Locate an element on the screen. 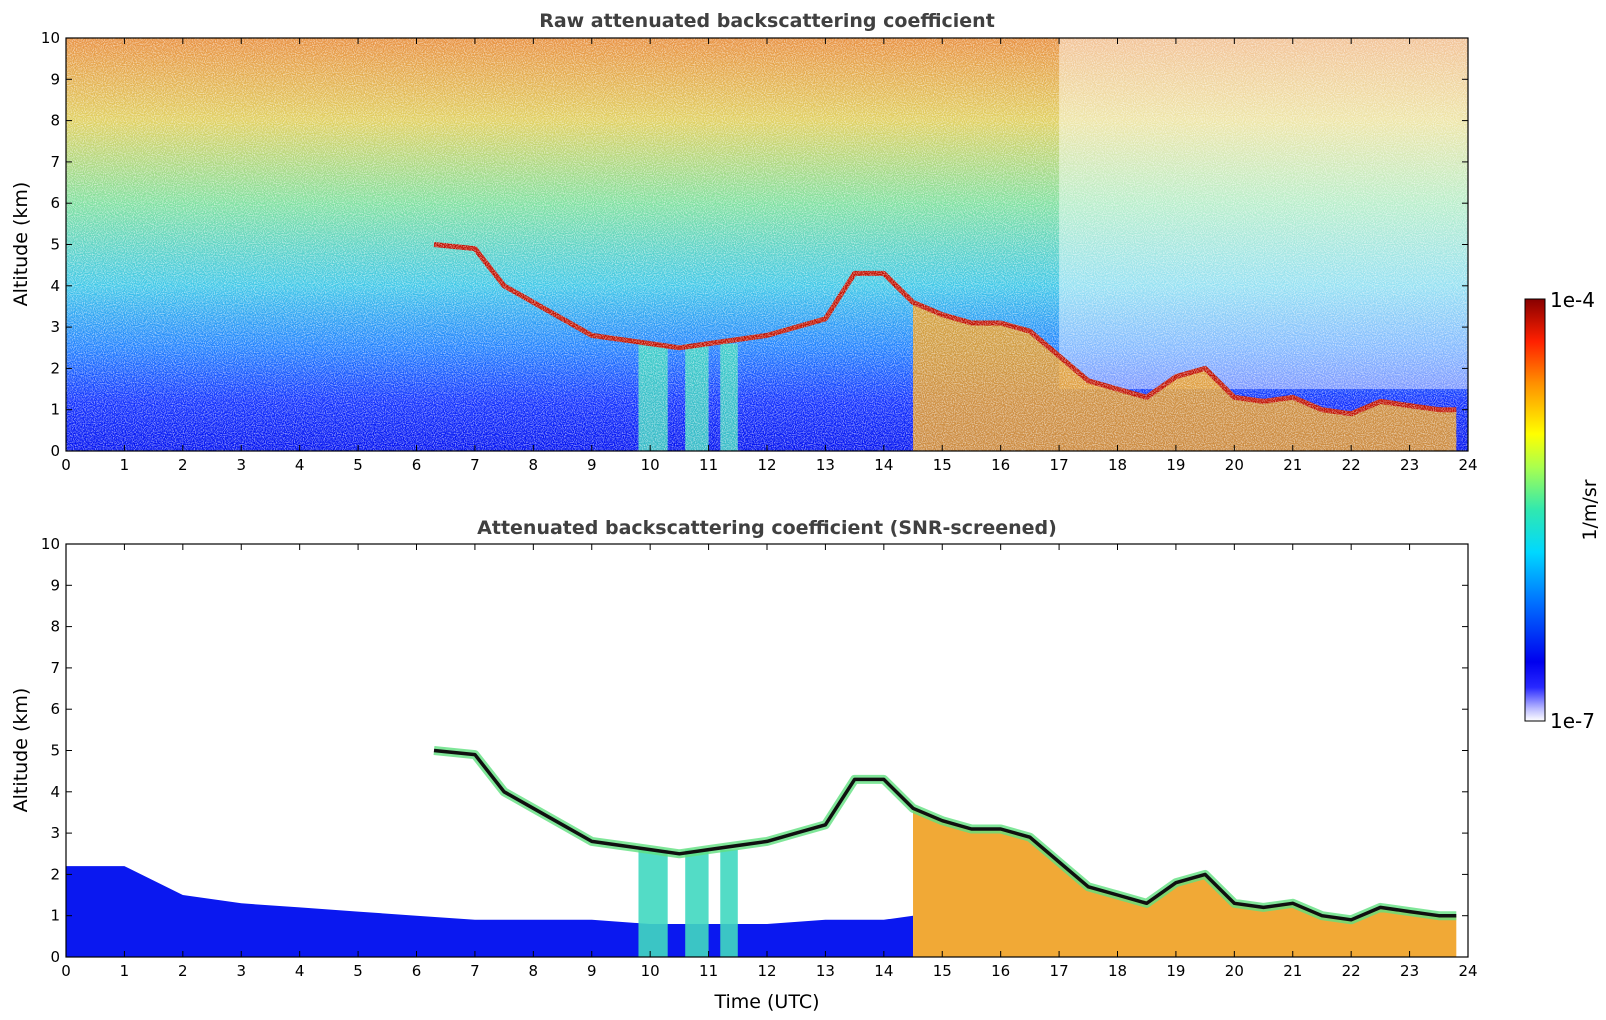 This screenshot has width=1606, height=1020. panel-raw-xtick-label: 9 is located at coordinates (592, 465).